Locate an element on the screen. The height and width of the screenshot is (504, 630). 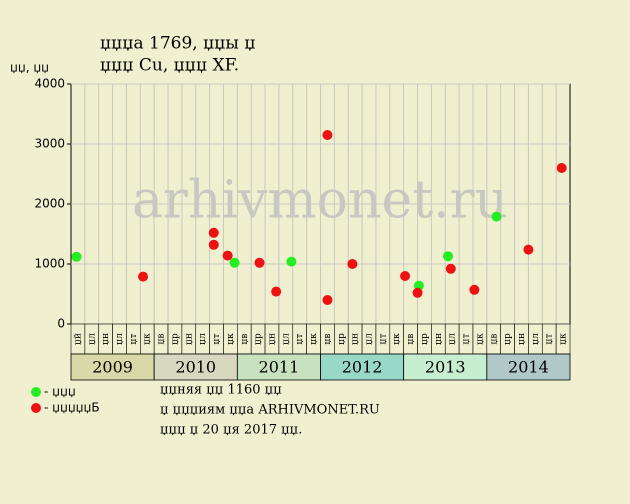
year-label: 2012 is located at coordinates (362, 367).